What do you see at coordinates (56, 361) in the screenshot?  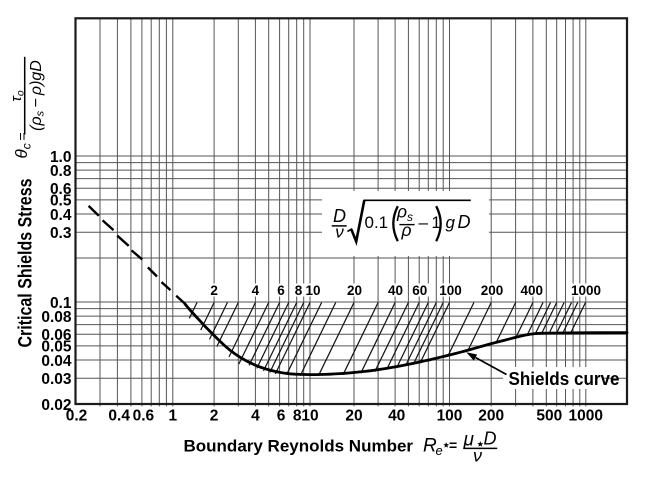 I see `svg-text: 0.04` at bounding box center [56, 361].